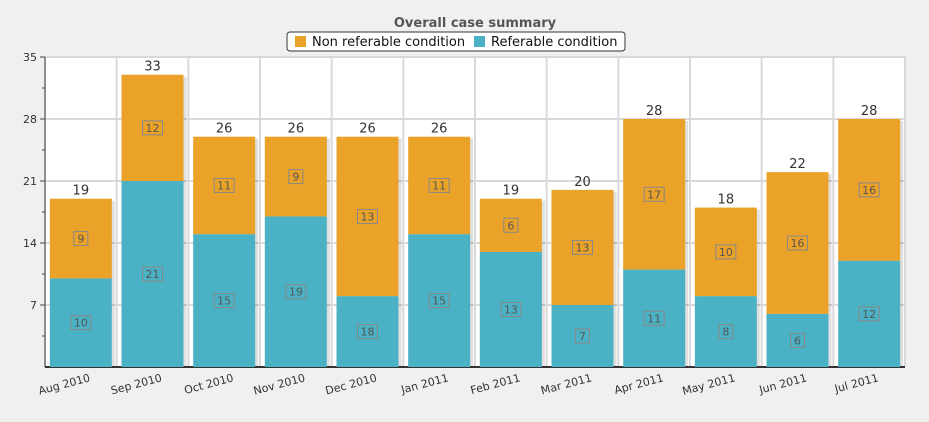  What do you see at coordinates (136, 384) in the screenshot?
I see `x-tick-label: Sep 2010` at bounding box center [136, 384].